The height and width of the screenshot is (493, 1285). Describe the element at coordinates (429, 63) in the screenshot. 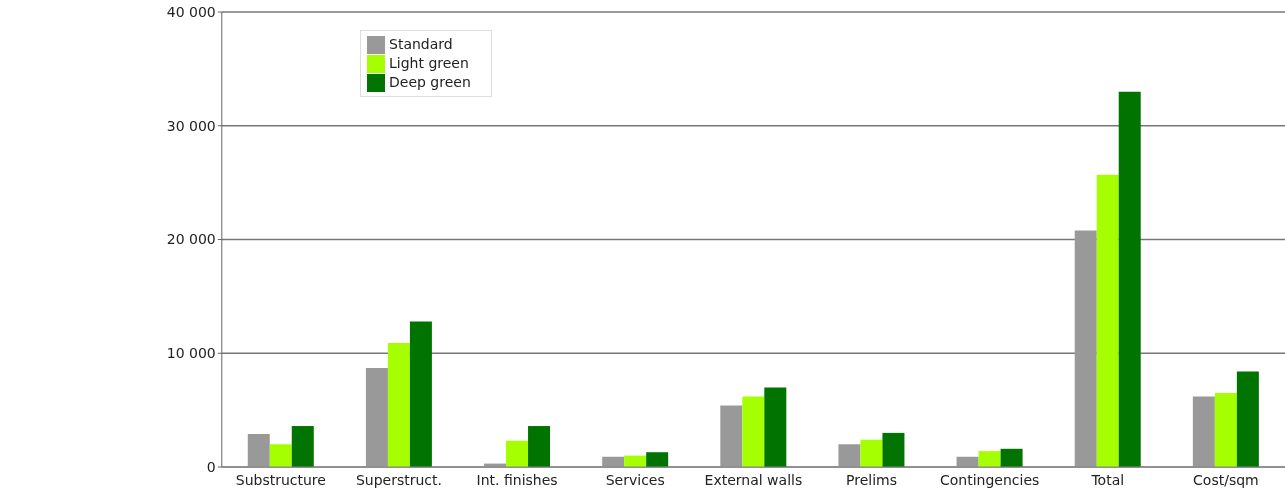

I see `legend-label: Light green` at that location.